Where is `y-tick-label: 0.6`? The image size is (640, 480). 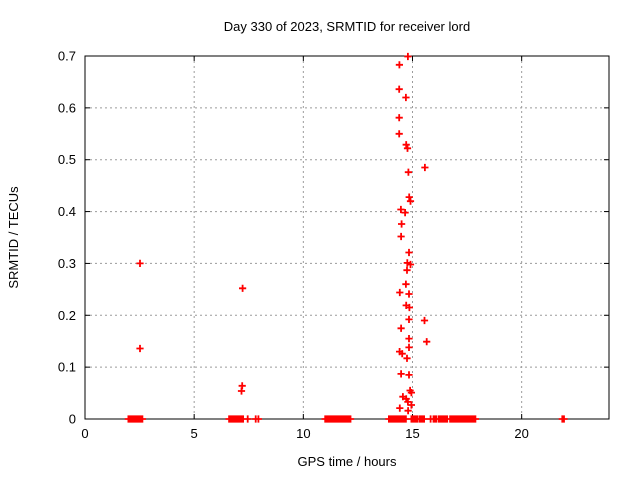
y-tick-label: 0.6 is located at coordinates (67, 107).